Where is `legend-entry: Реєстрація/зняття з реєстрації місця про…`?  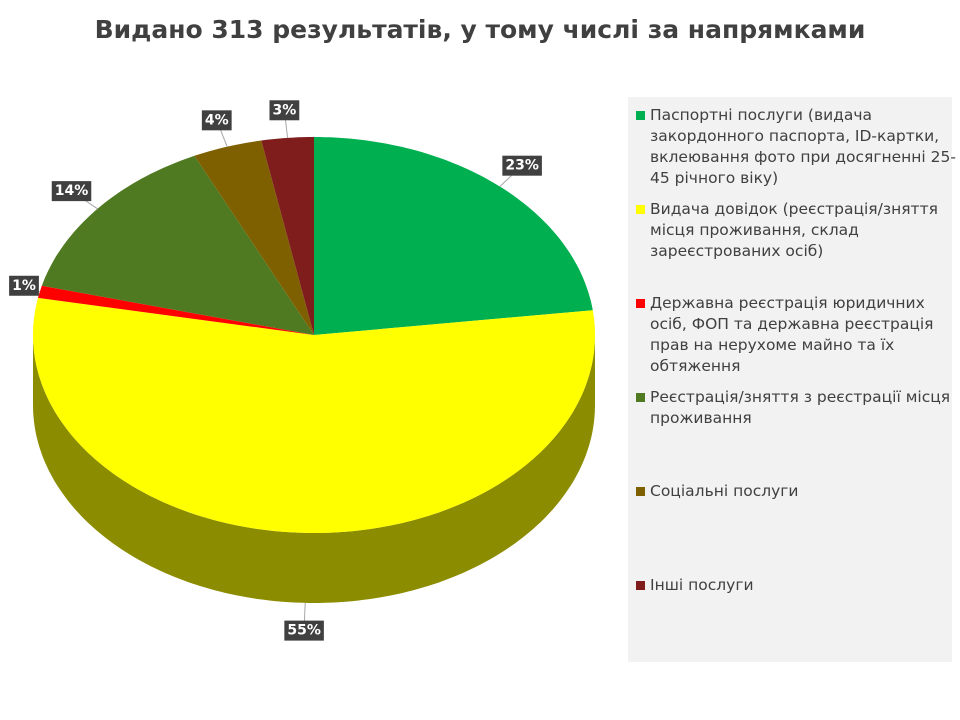
legend-entry: Реєстрація/зняття з реєстрації місця про… is located at coordinates (798, 408).